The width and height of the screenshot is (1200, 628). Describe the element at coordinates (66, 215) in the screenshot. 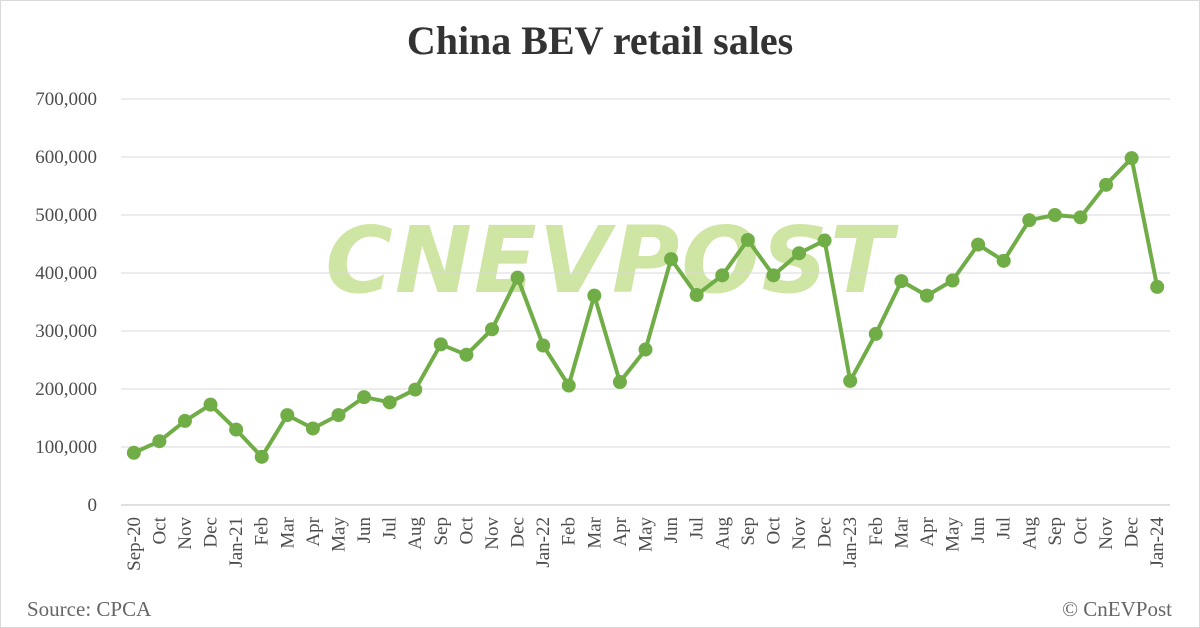

I see `y-tick-label: 500,000` at that location.